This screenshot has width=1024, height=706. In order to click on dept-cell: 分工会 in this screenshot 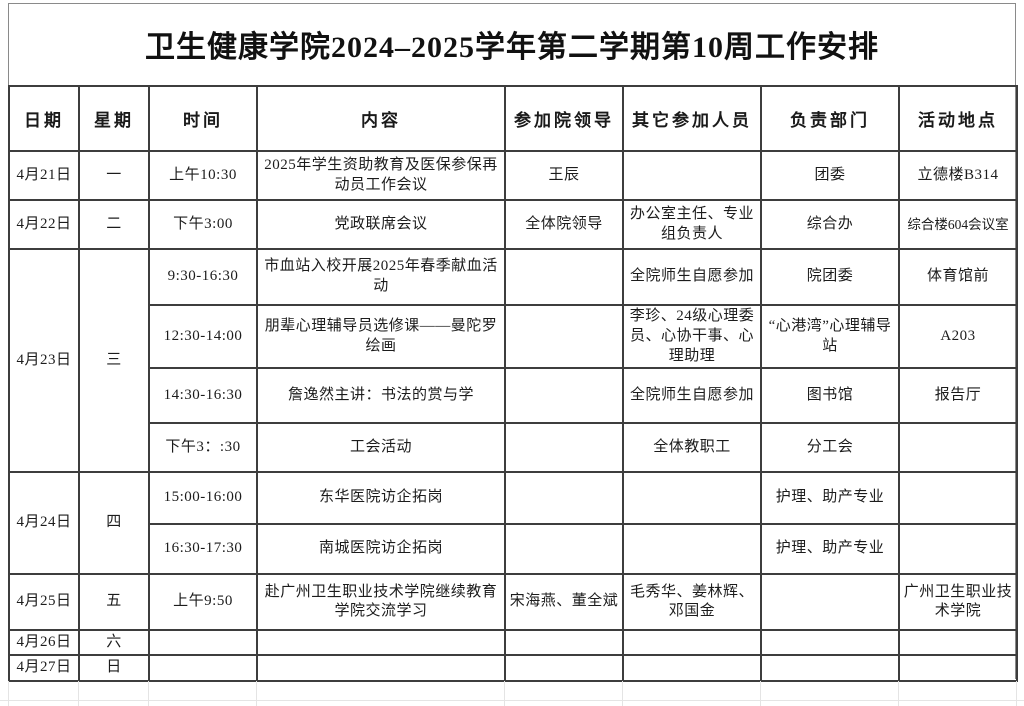, I will do `click(830, 448)`.